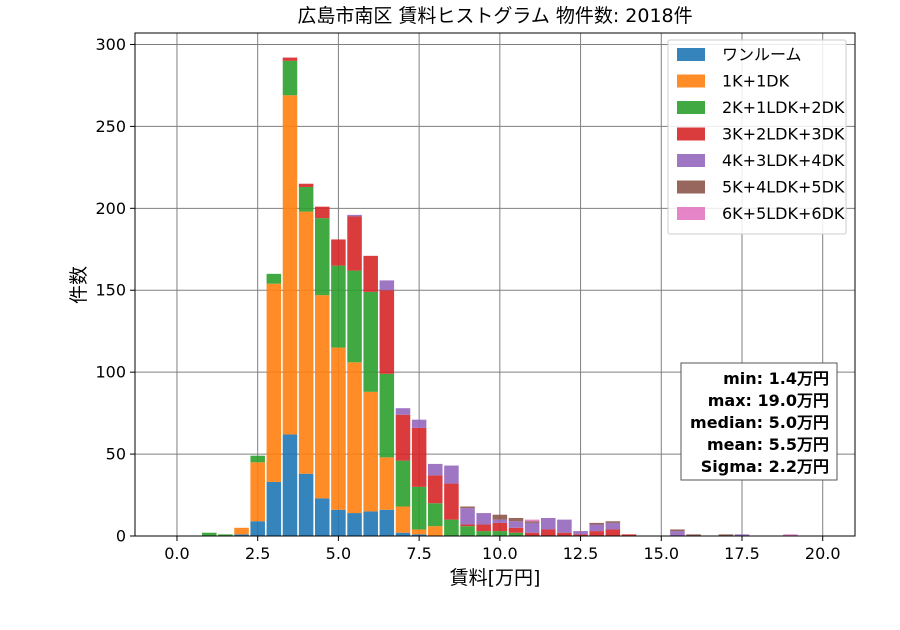 The height and width of the screenshot is (630, 900). What do you see at coordinates (176, 553) in the screenshot?
I see `x-tick-label: 0.0` at bounding box center [176, 553].